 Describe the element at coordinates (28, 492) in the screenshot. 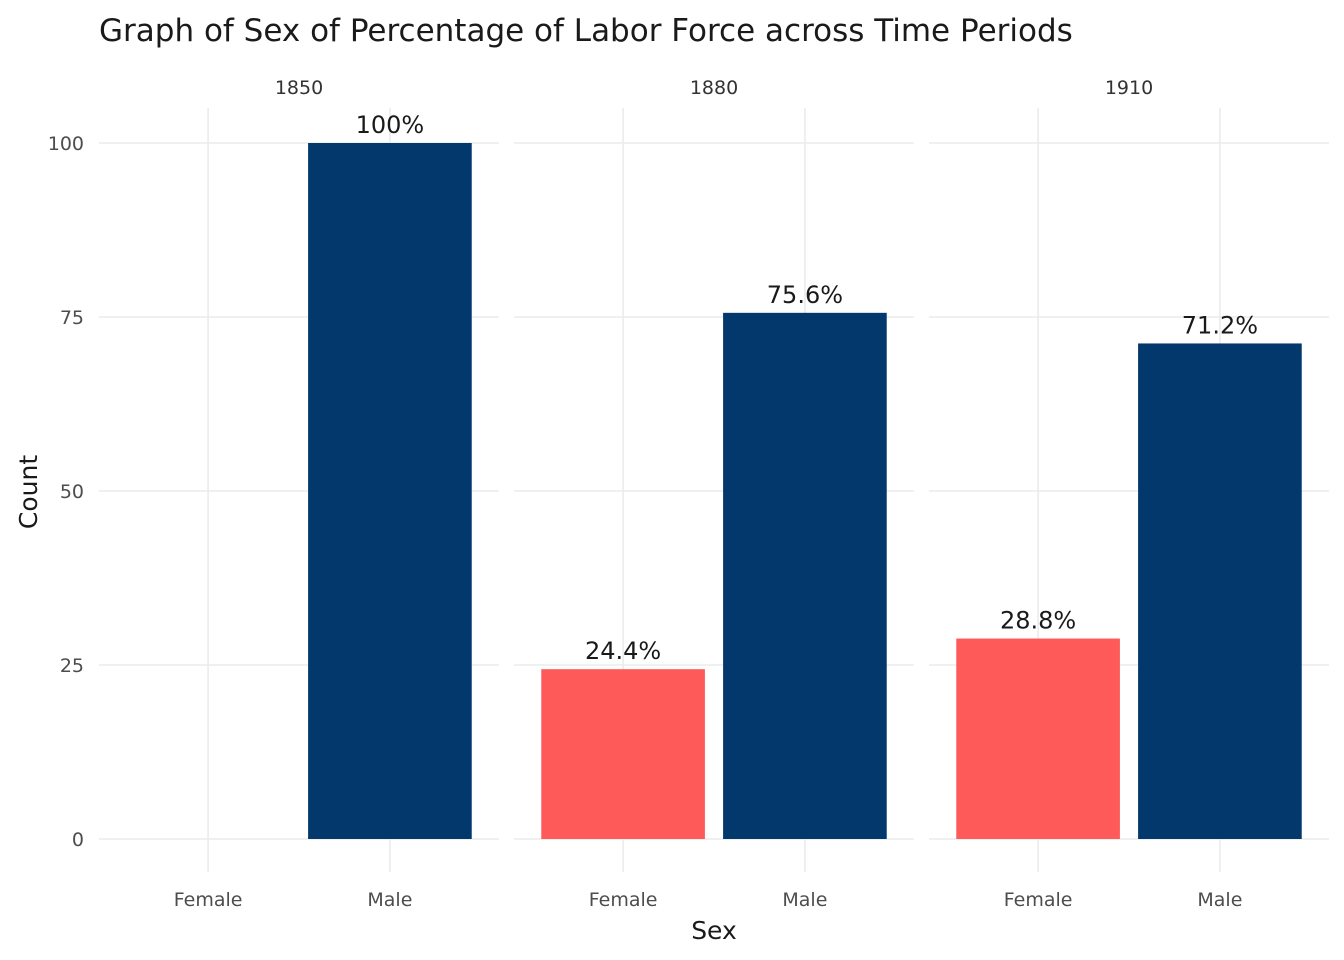

I see `y-axis-title: Count` at that location.